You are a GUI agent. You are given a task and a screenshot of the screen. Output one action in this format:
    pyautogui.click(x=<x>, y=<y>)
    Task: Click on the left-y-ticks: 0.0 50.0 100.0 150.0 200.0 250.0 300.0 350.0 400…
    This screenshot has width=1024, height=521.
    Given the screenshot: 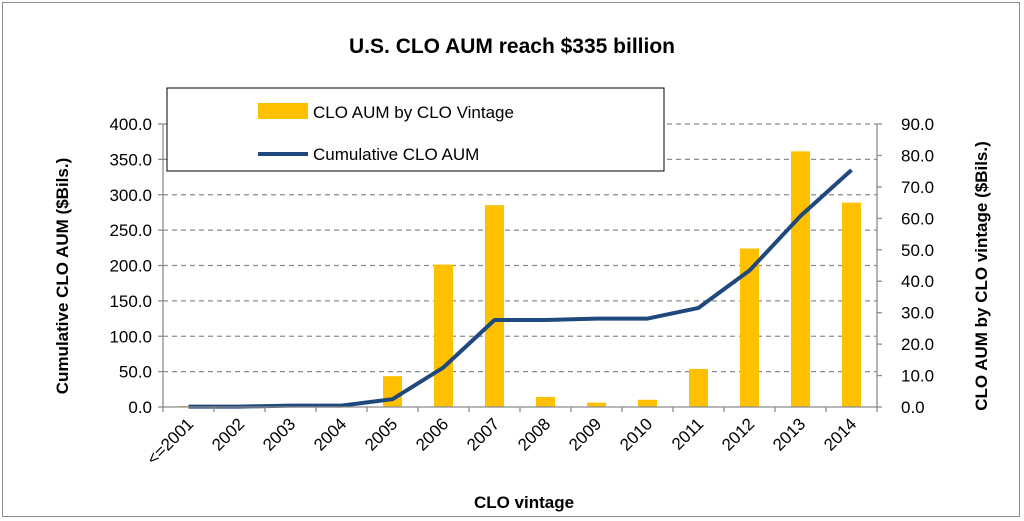 What is the action you would take?
    pyautogui.click(x=130, y=266)
    